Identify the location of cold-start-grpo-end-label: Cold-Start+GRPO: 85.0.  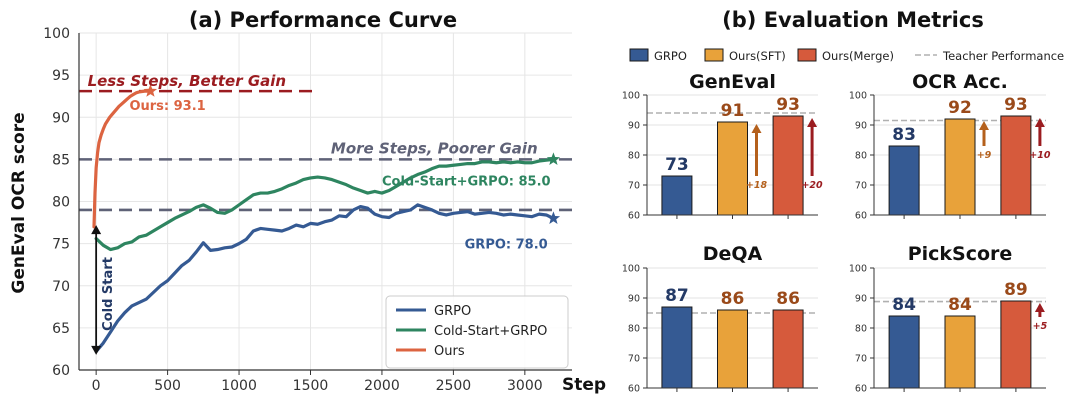
(466, 181).